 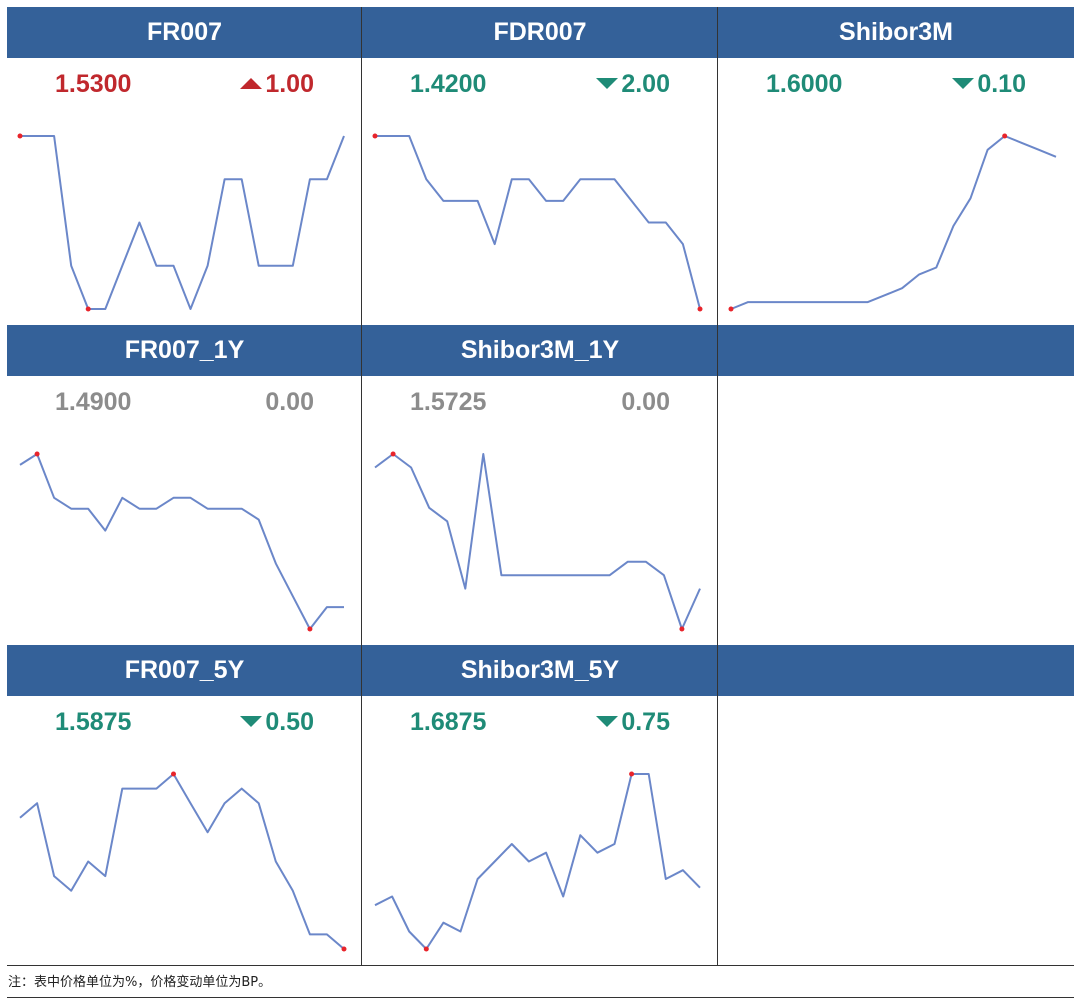 What do you see at coordinates (448, 402) in the screenshot?
I see `price-value: 1.5725` at bounding box center [448, 402].